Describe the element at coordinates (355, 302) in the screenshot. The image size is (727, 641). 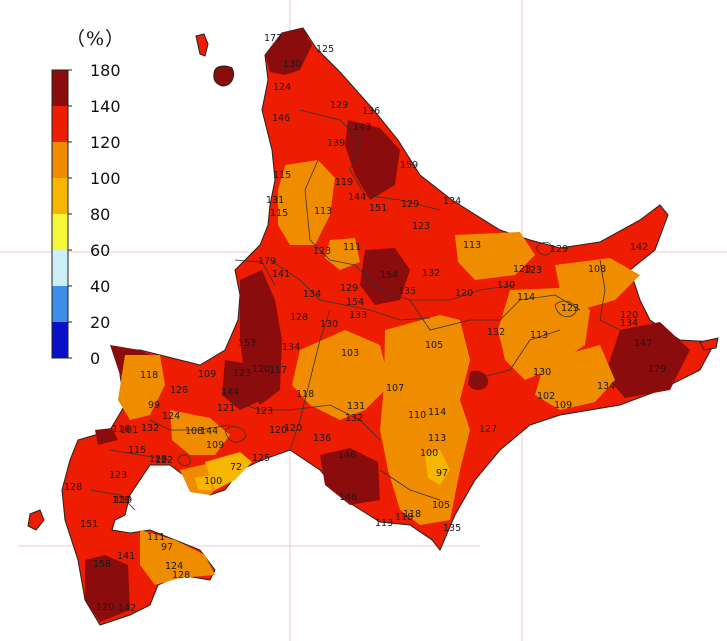
I see `station-value-label: 154` at that location.